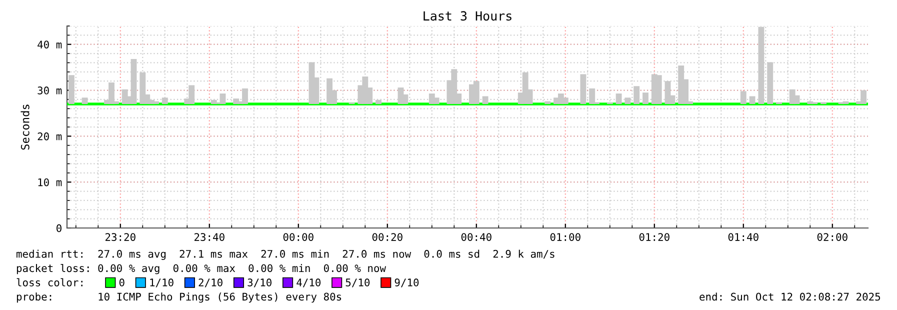 This screenshot has height=310, width=897. Describe the element at coordinates (565, 237) in the screenshot. I see `x-tick-label: 01:00` at that location.